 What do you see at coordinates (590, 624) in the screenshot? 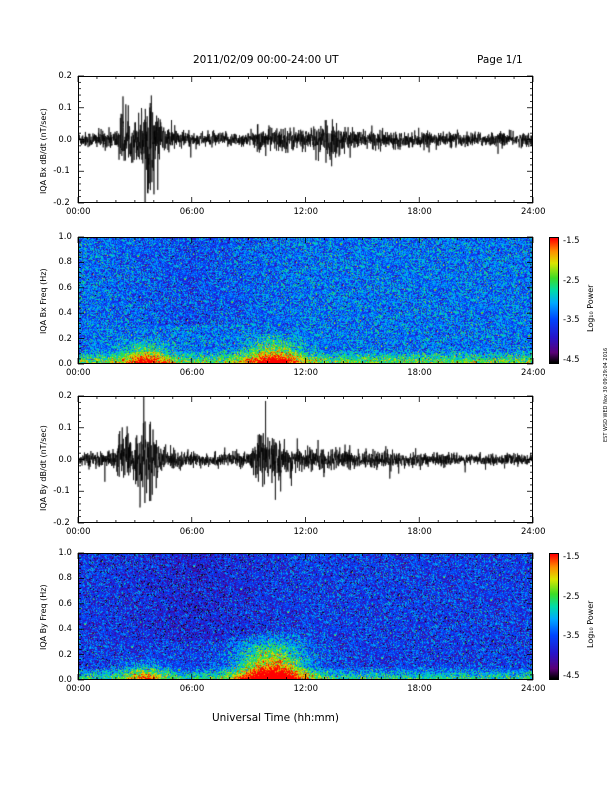
I see `by-colorbar-label: Log₁₀ Power` at bounding box center [590, 624].